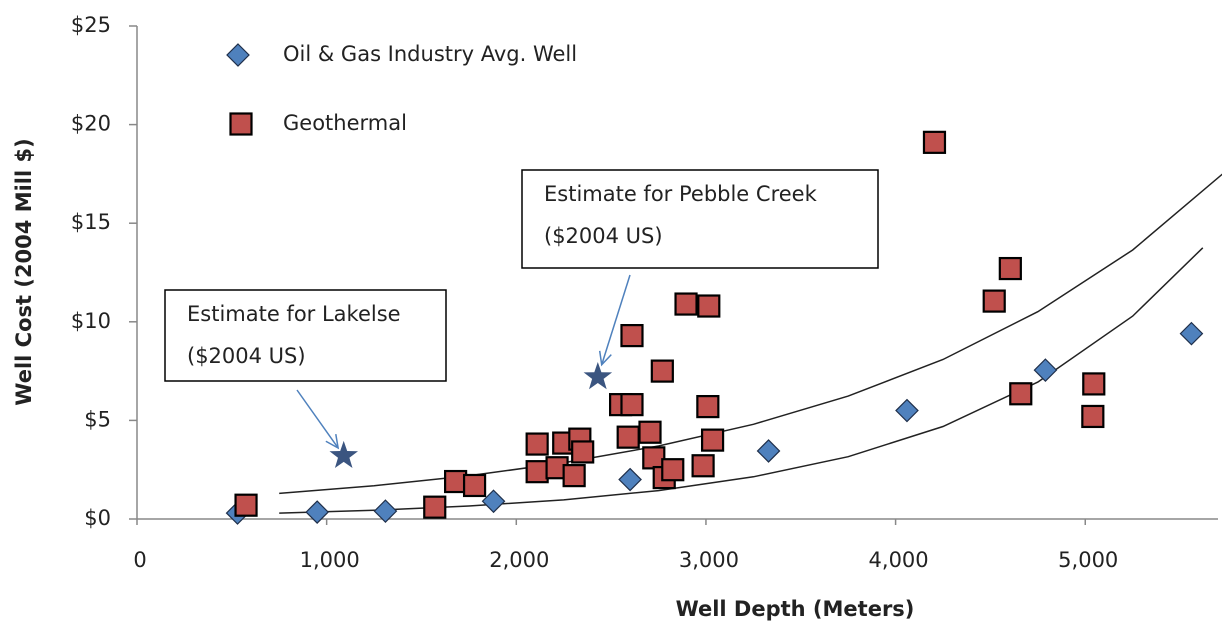  What do you see at coordinates (899, 560) in the screenshot?
I see `x-tick-label: 4,000` at bounding box center [899, 560].